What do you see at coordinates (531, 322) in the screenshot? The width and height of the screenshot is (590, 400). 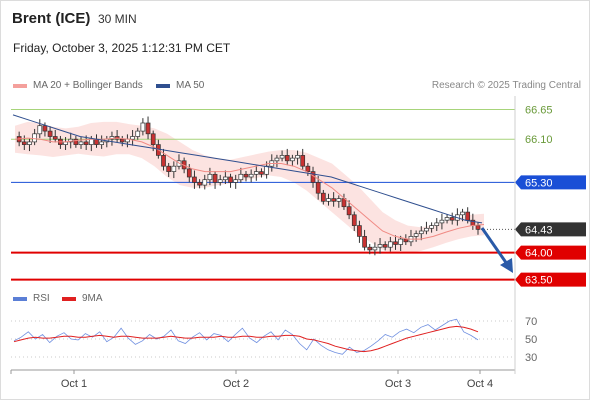 I see `rsi-tick-label: 70` at bounding box center [531, 322].